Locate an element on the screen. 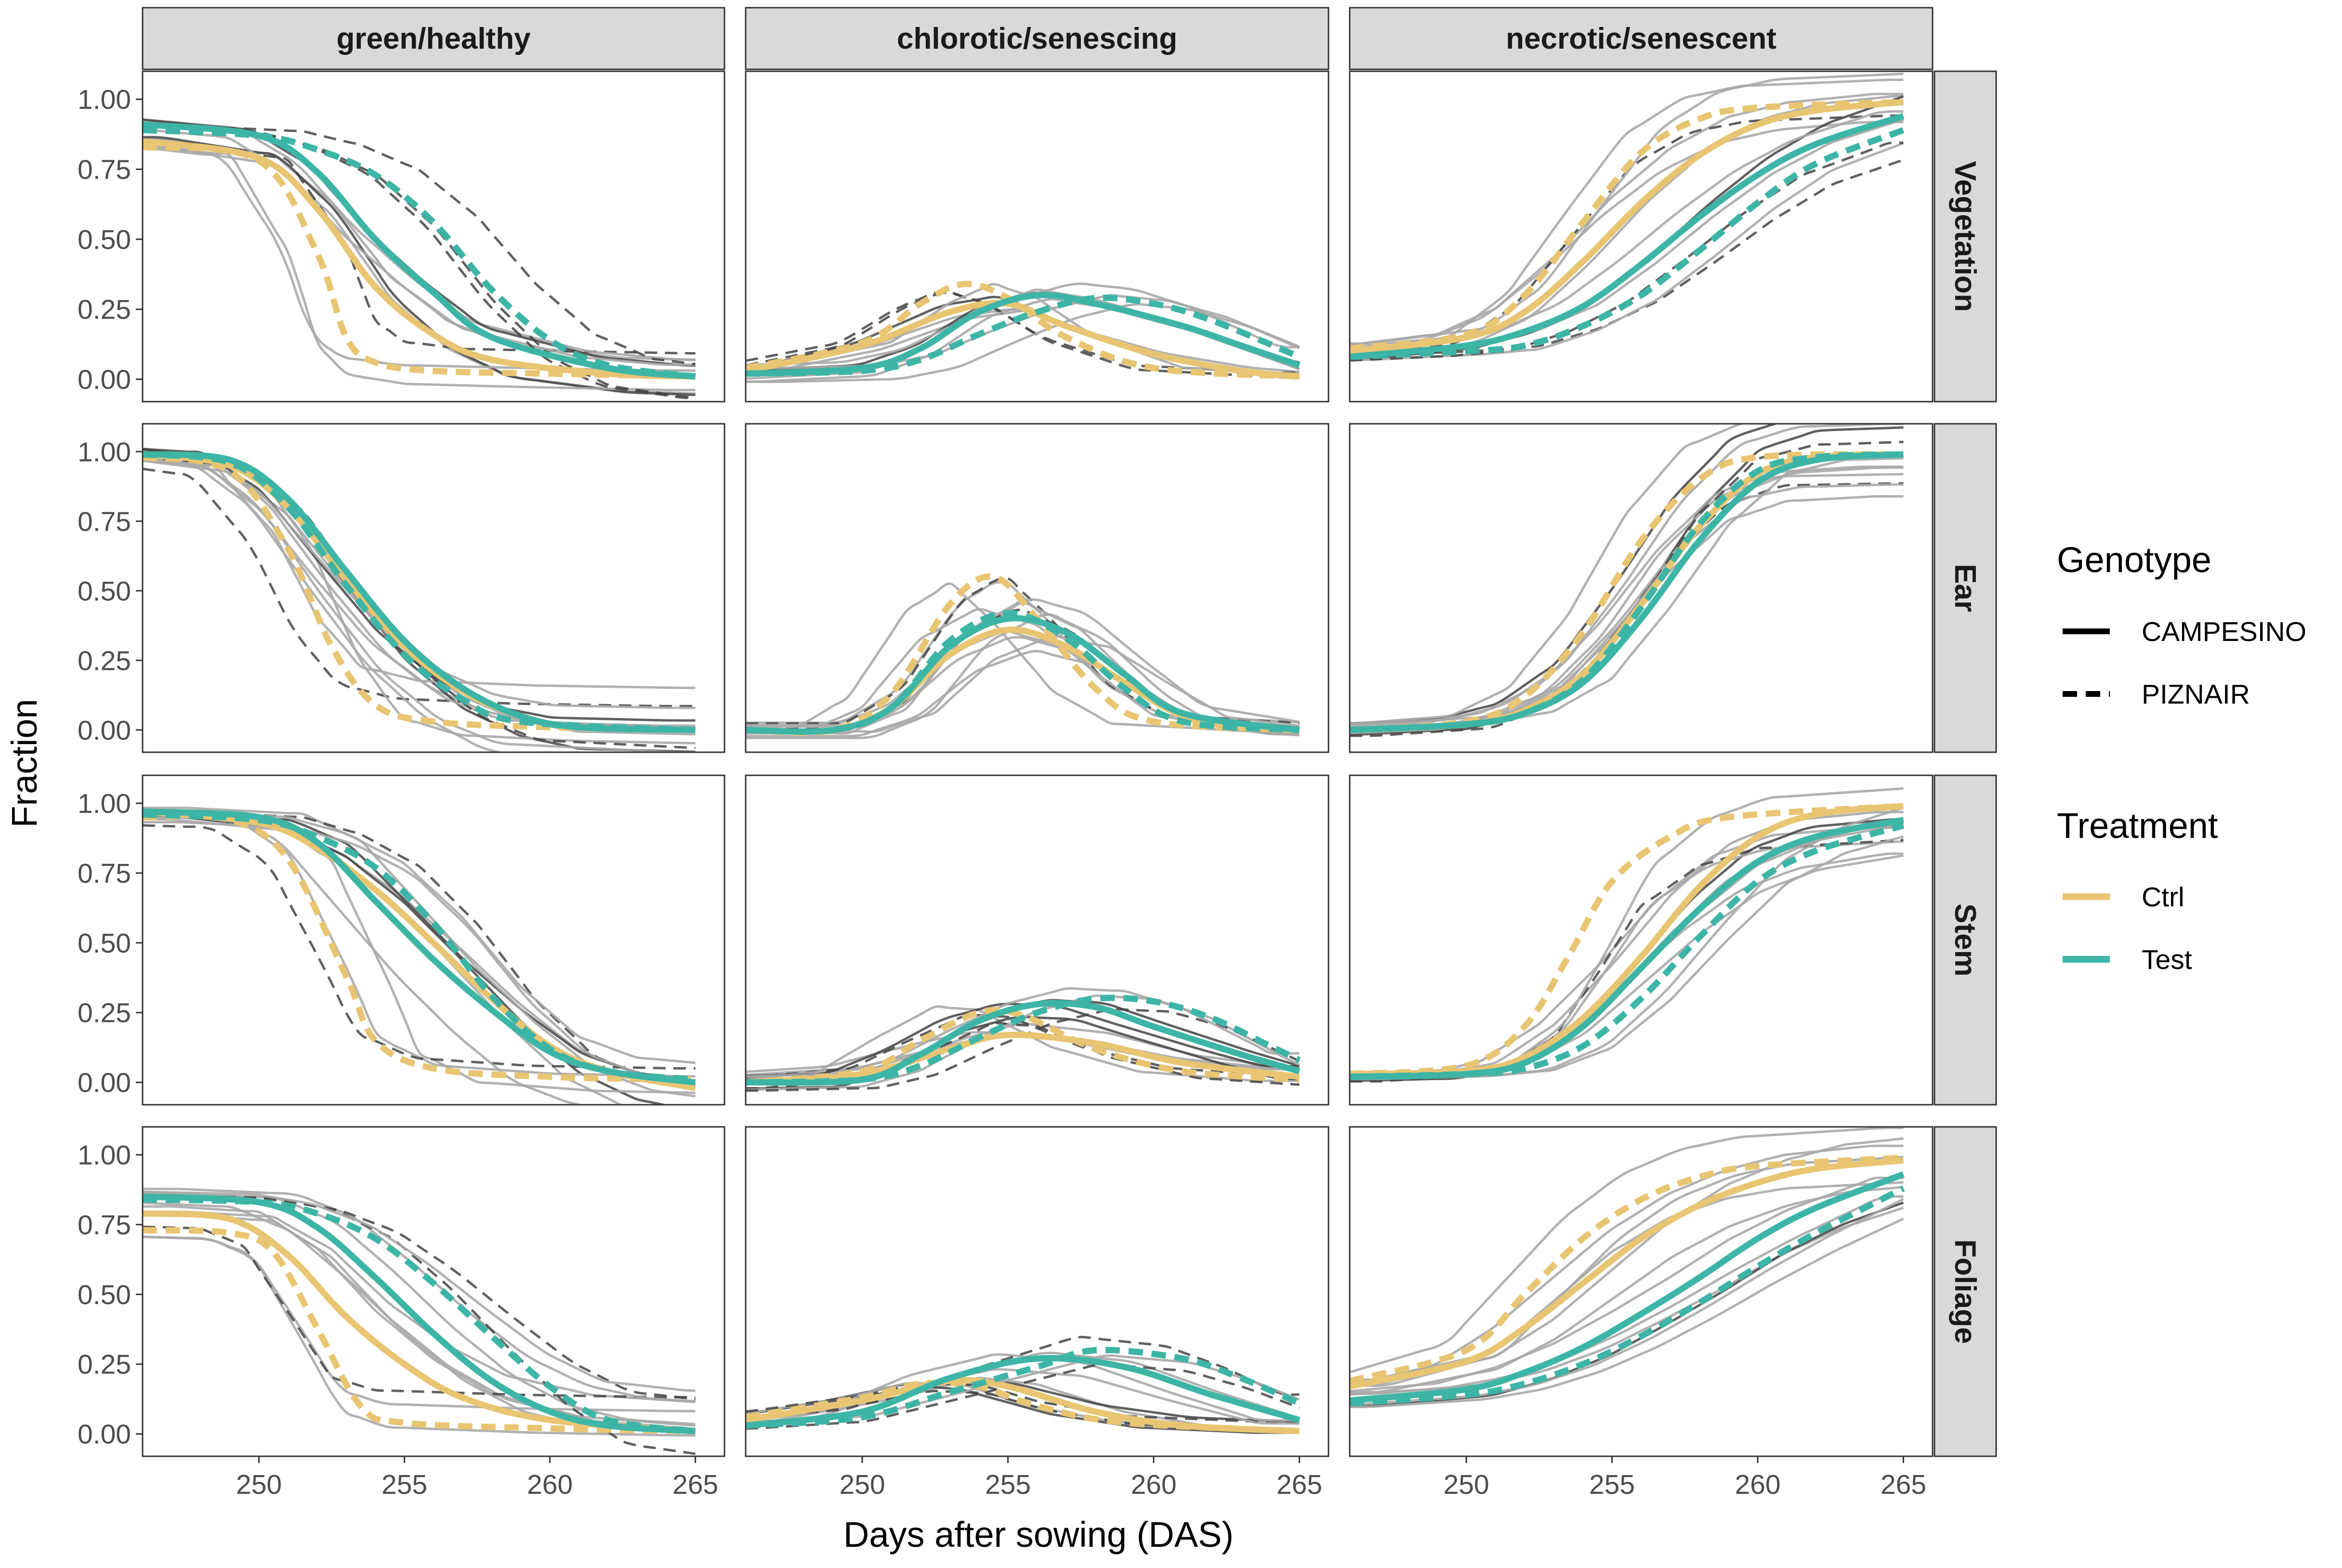 The width and height of the screenshot is (2342, 1568). strip-label-chlorotic-senescing: chlorotic/senescing is located at coordinates (1037, 38).